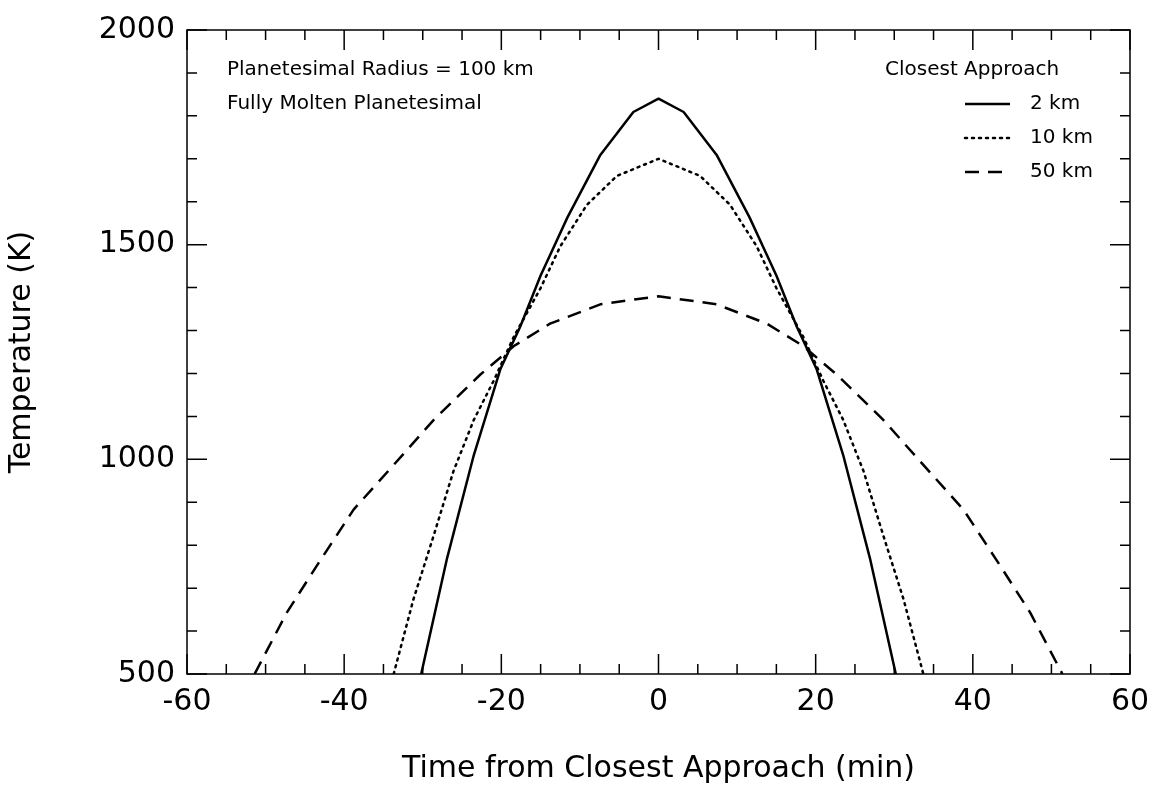 The image size is (1164, 791). Describe the element at coordinates (1061, 170) in the screenshot. I see `legend-label: 50 km` at that location.